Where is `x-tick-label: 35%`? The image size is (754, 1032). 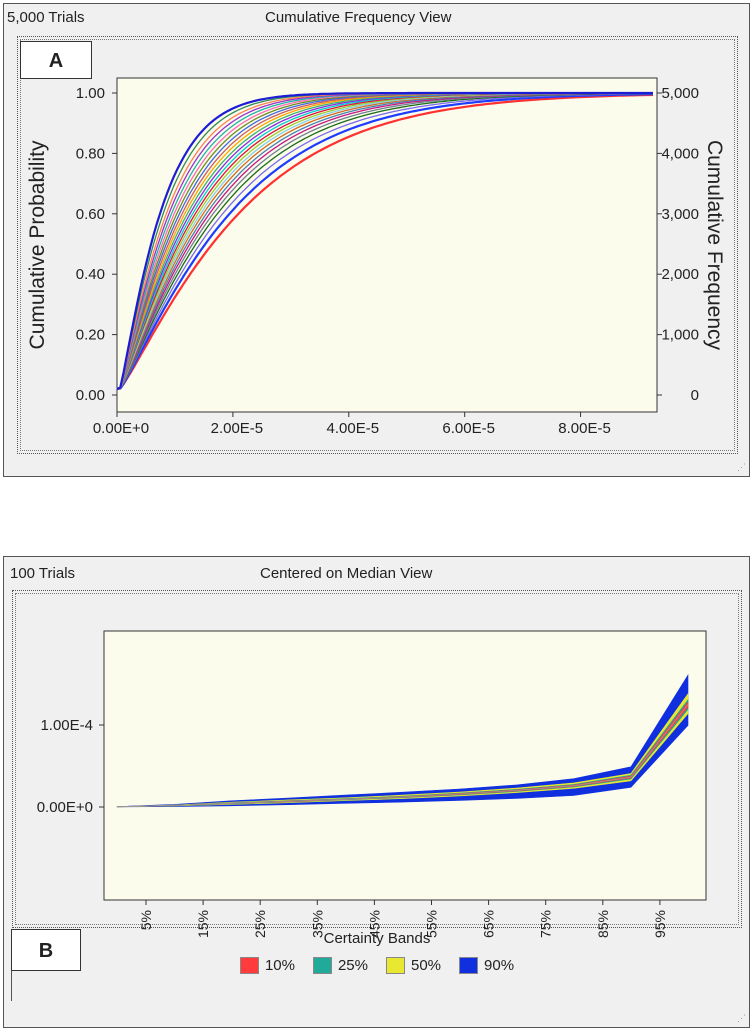
x-tick-label: 35% is located at coordinates (317, 924).